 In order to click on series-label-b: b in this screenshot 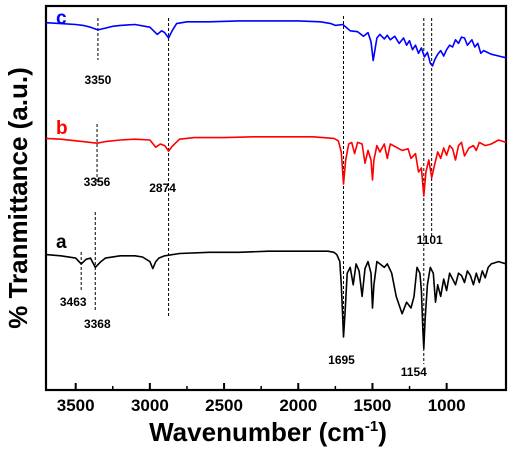, I will do `click(62, 128)`.